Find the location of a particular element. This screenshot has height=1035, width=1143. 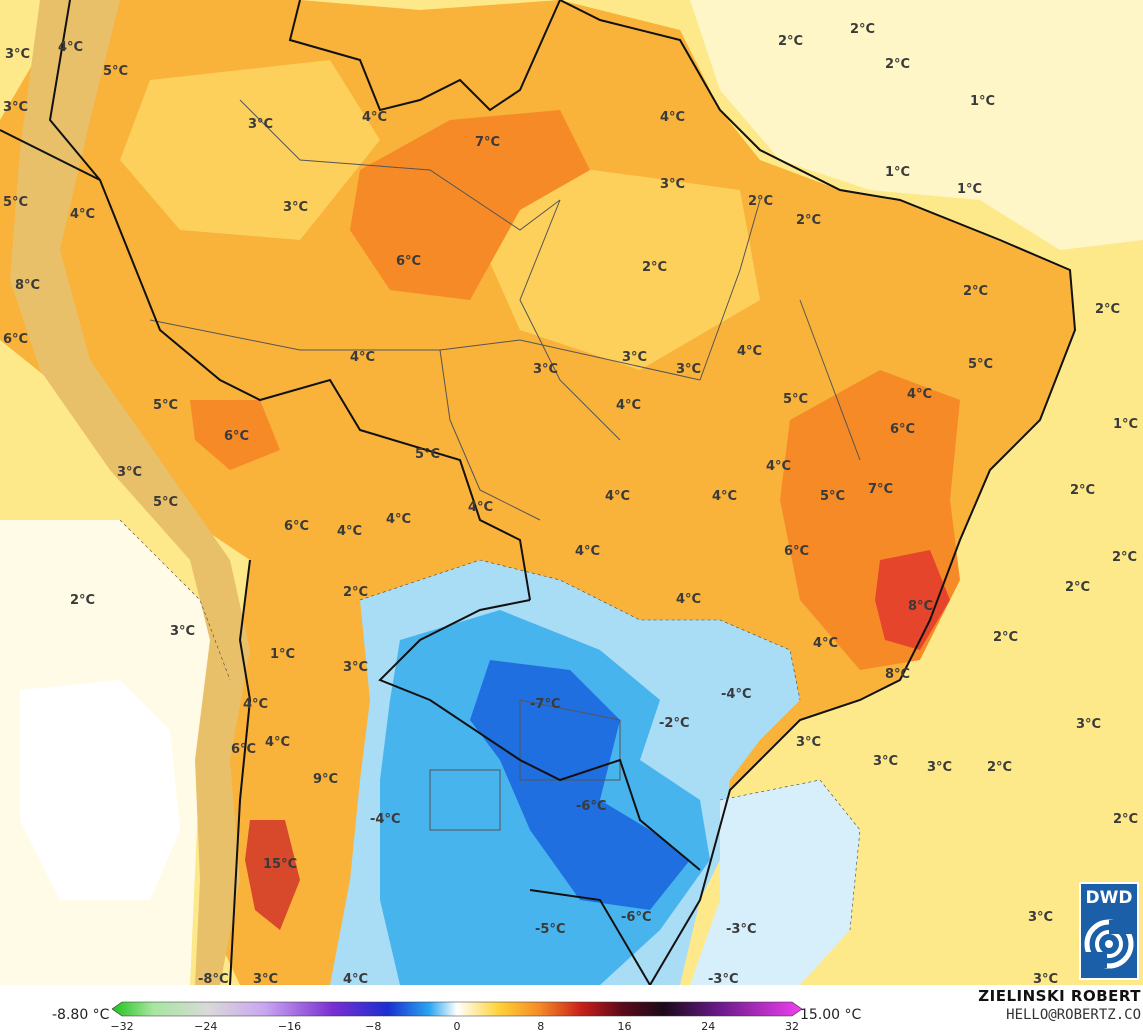

temperature-label: -5°C is located at coordinates (550, 929).